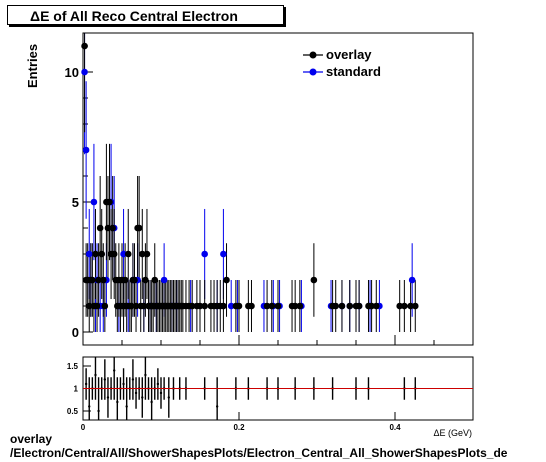 This screenshot has height=462, width=546. Describe the element at coordinates (313, 72) in the screenshot. I see `legend-standard-marker` at that location.